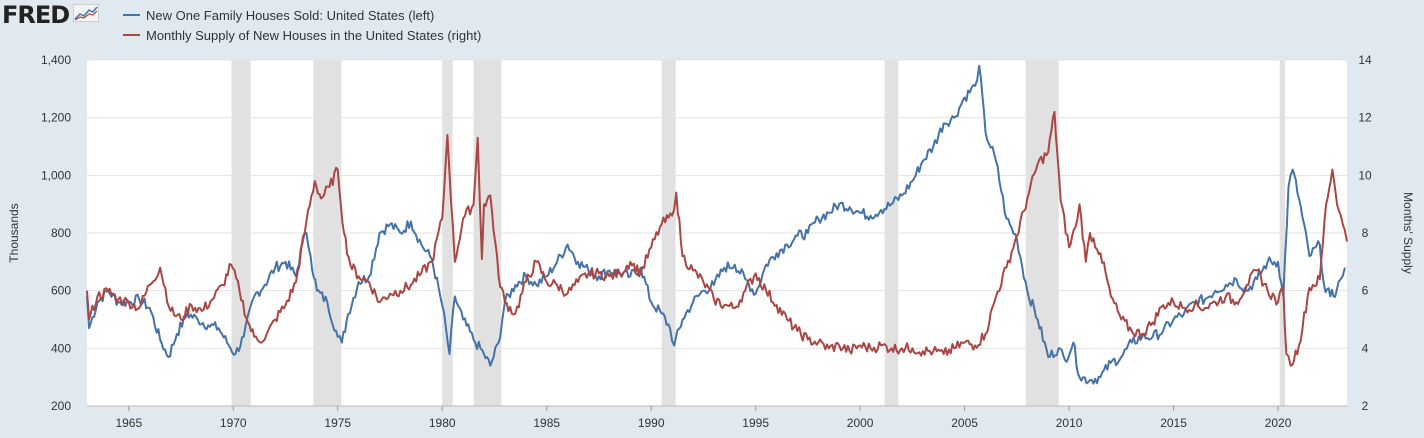 The width and height of the screenshot is (1424, 438). I want to click on y-tick-right: 6, so click(1365, 291).